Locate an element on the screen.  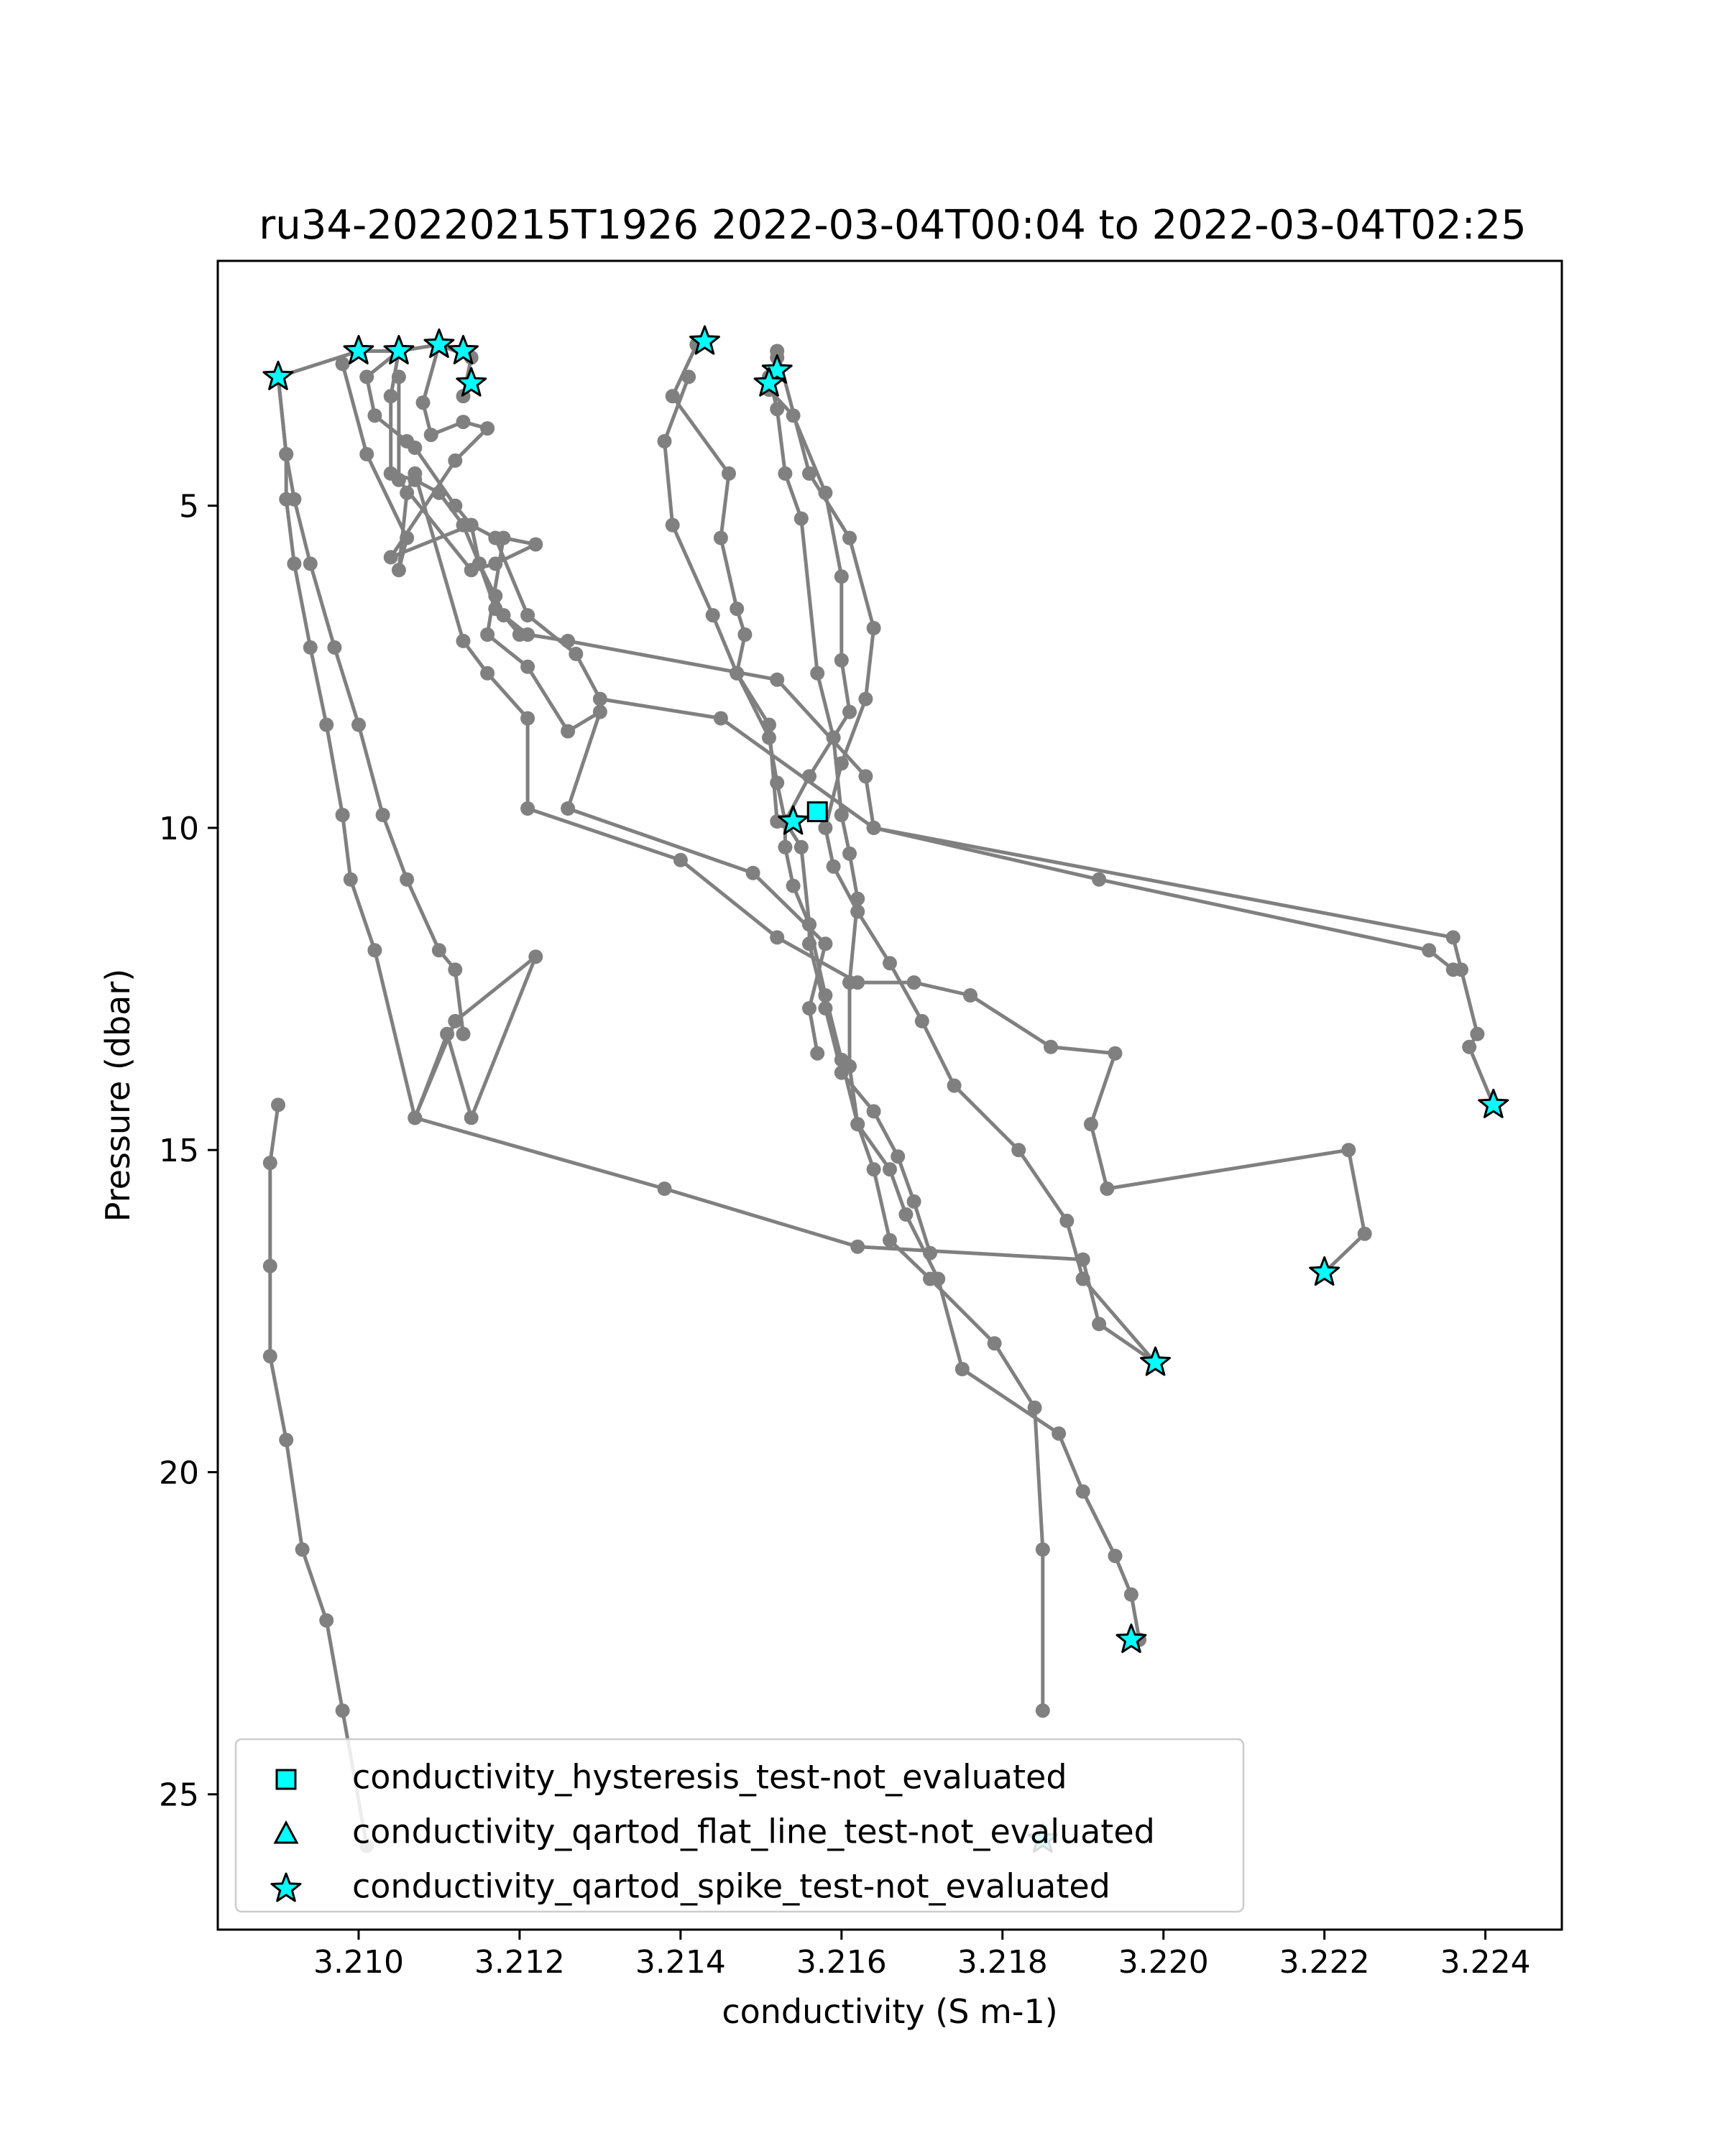
x-tick-label: 3.222 is located at coordinates (1324, 1963).